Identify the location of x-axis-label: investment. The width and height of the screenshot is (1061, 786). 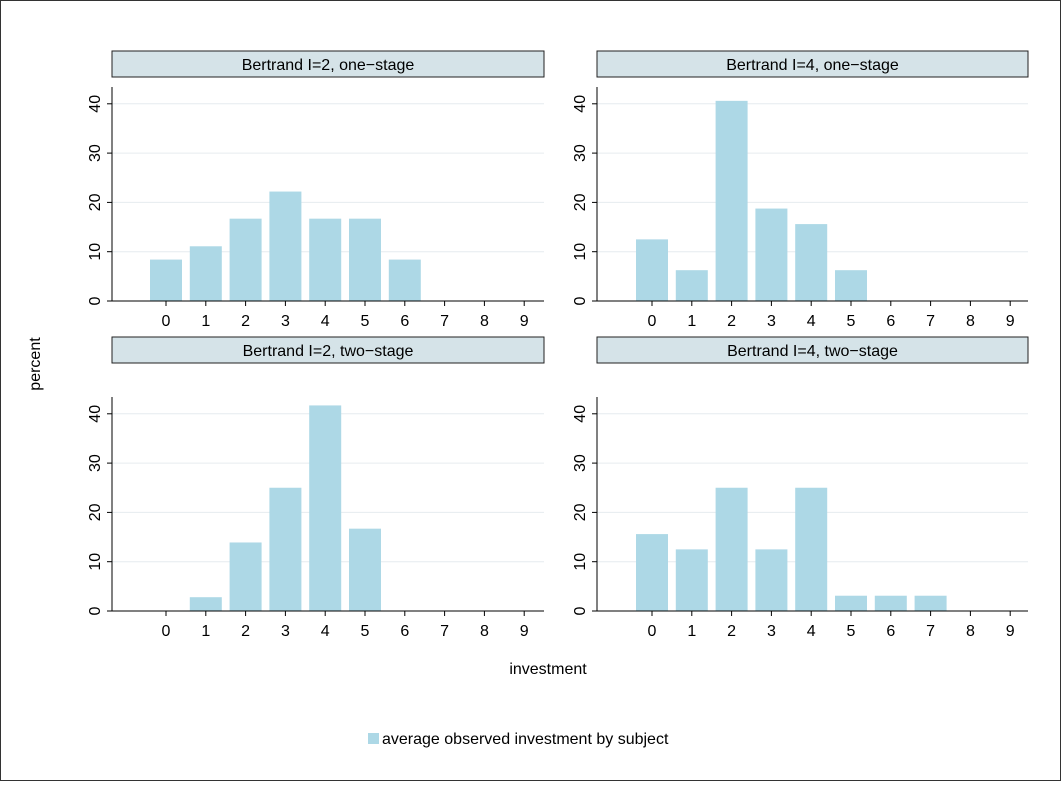
(548, 669).